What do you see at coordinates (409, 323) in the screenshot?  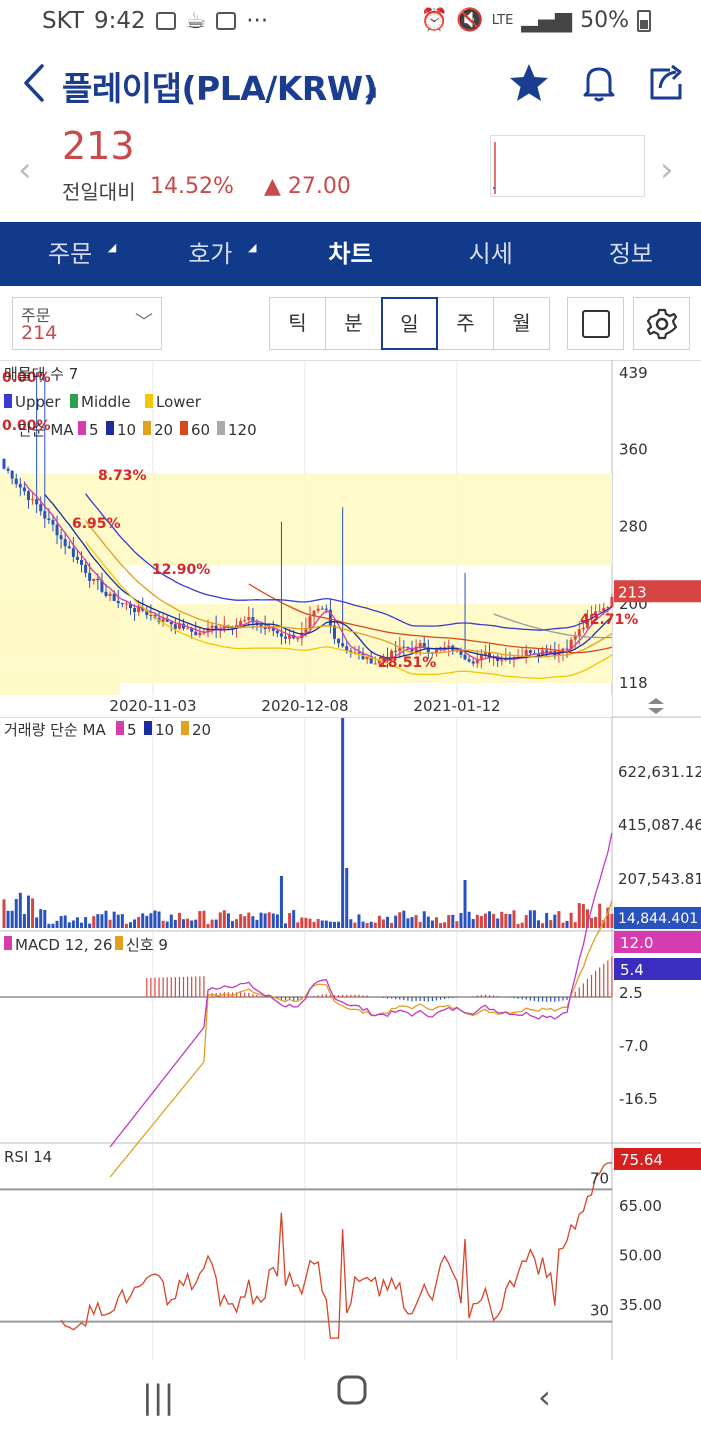 I see `period-day: 일` at bounding box center [409, 323].